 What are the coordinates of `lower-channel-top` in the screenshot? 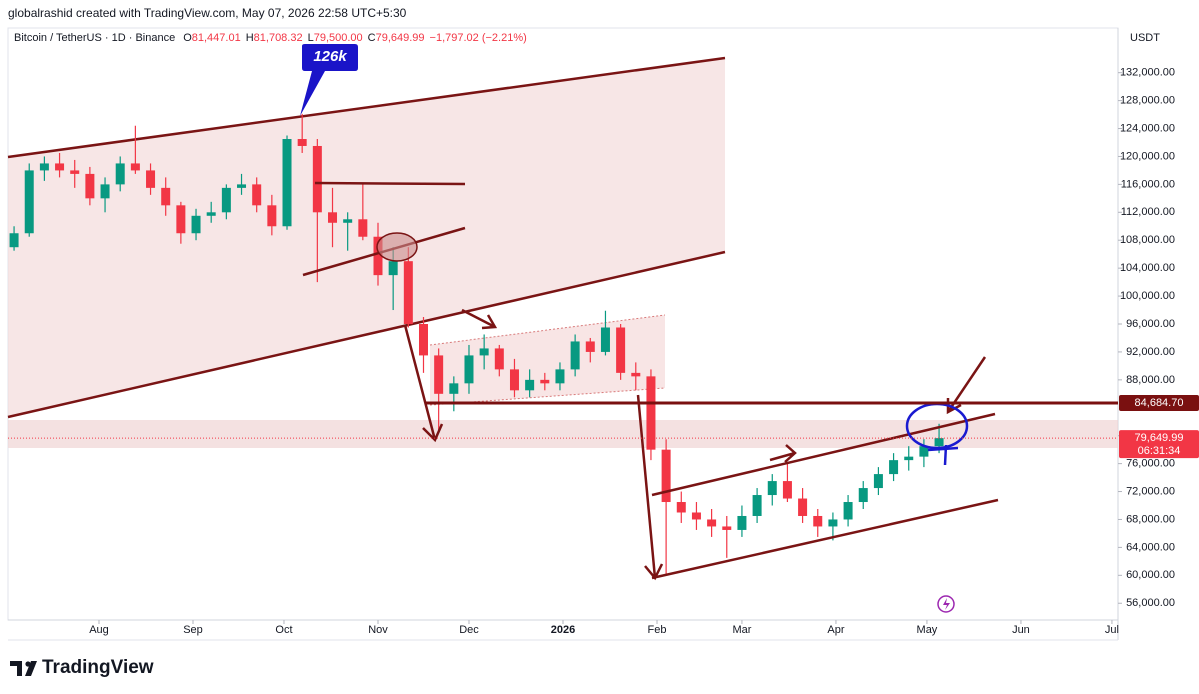 It's located at (823, 454).